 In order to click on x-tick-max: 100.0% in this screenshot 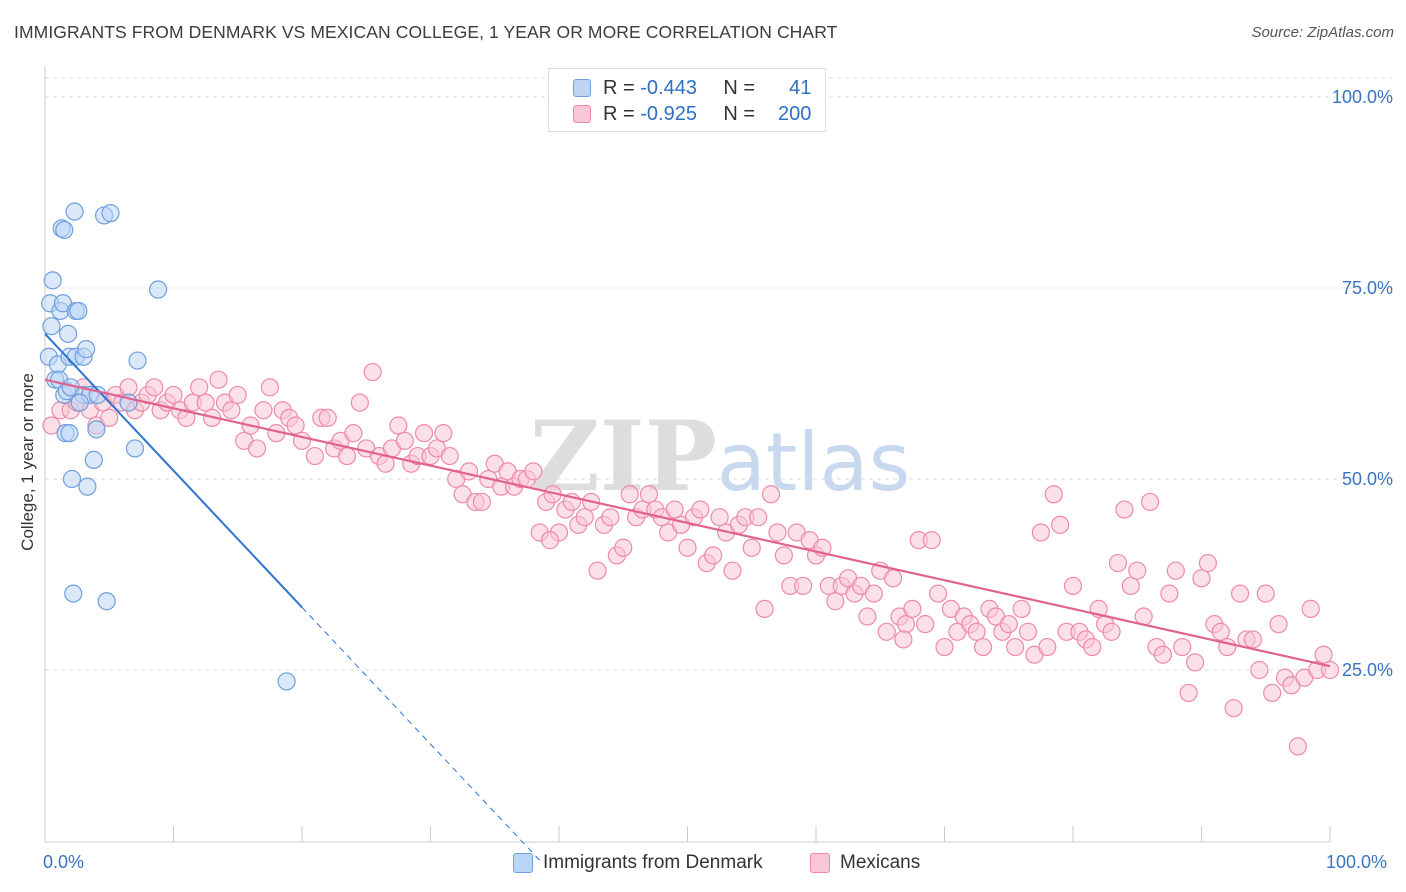, I will do `click(1357, 862)`.